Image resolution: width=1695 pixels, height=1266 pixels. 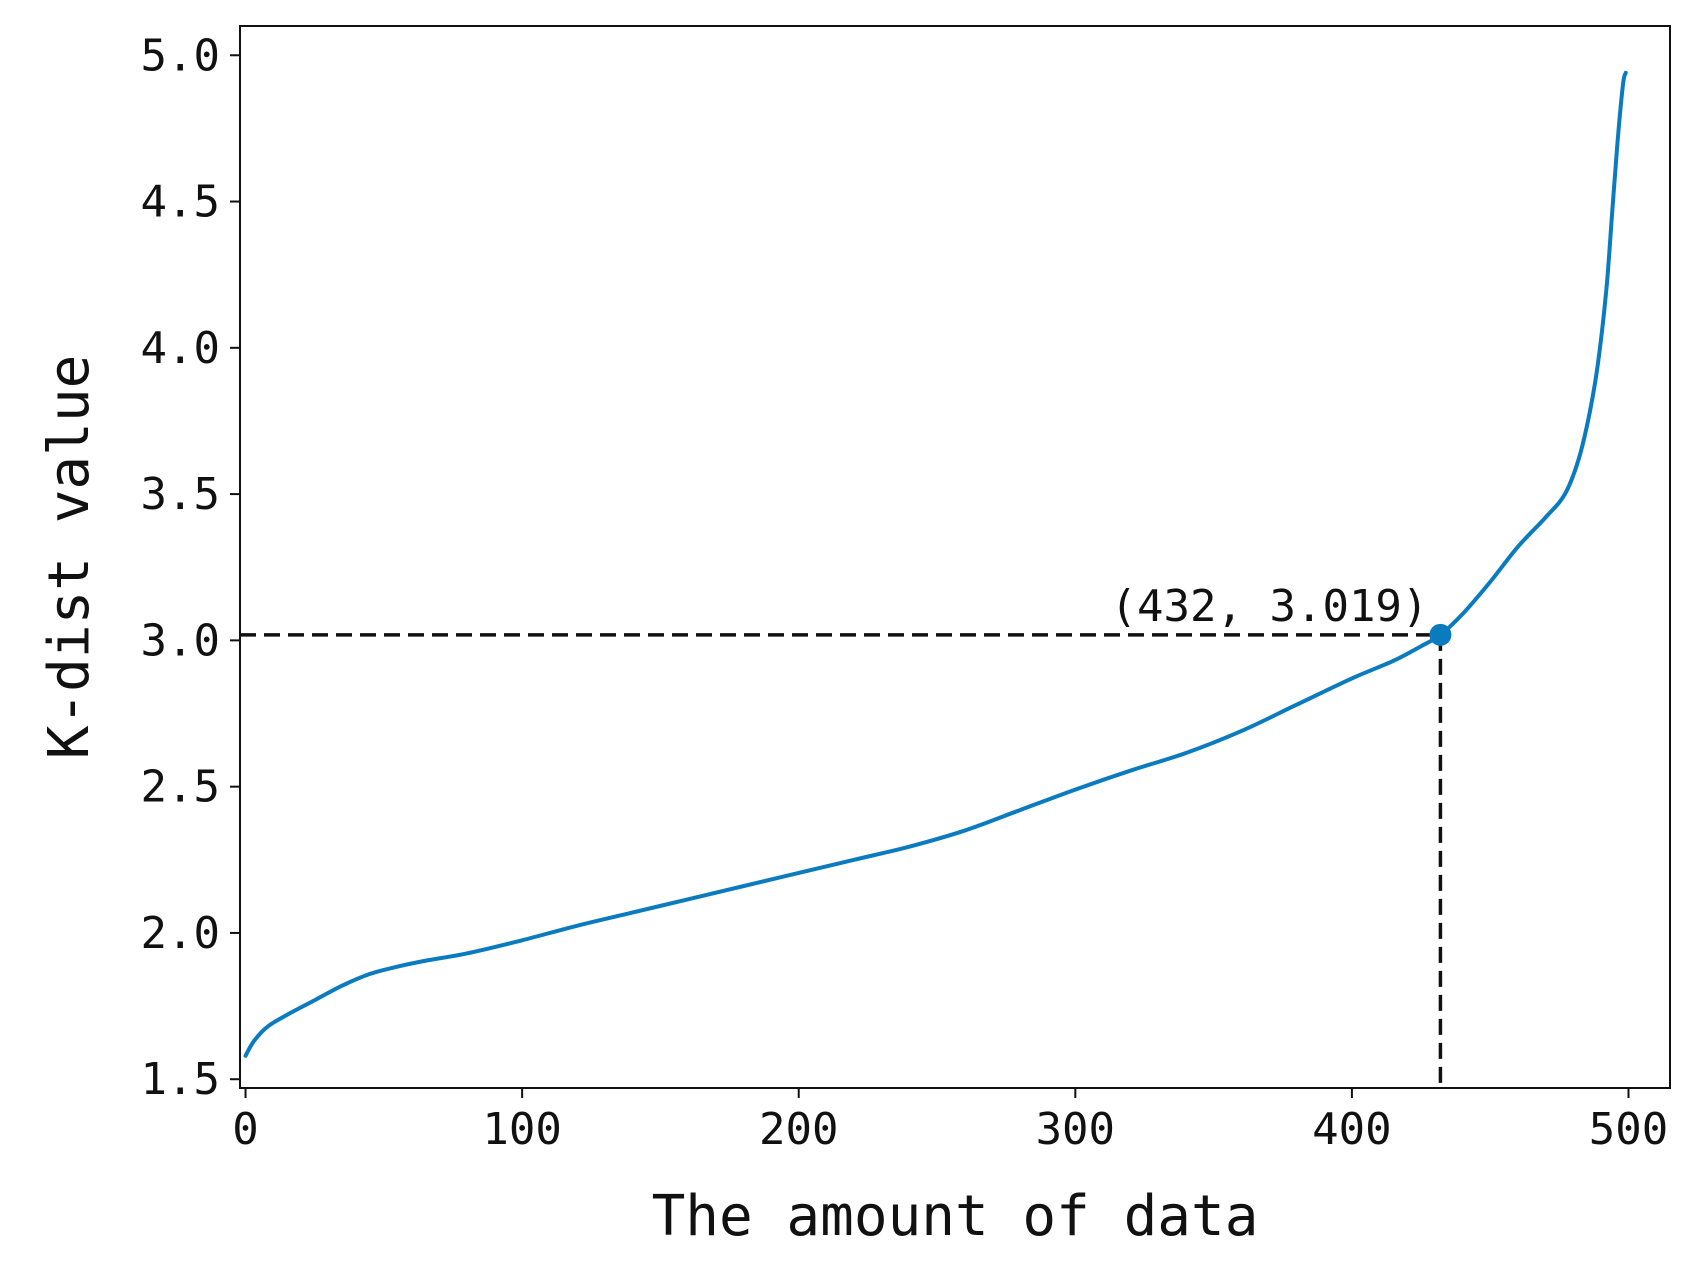 I want to click on x-axis-label: The amount of data, so click(x=955, y=1216).